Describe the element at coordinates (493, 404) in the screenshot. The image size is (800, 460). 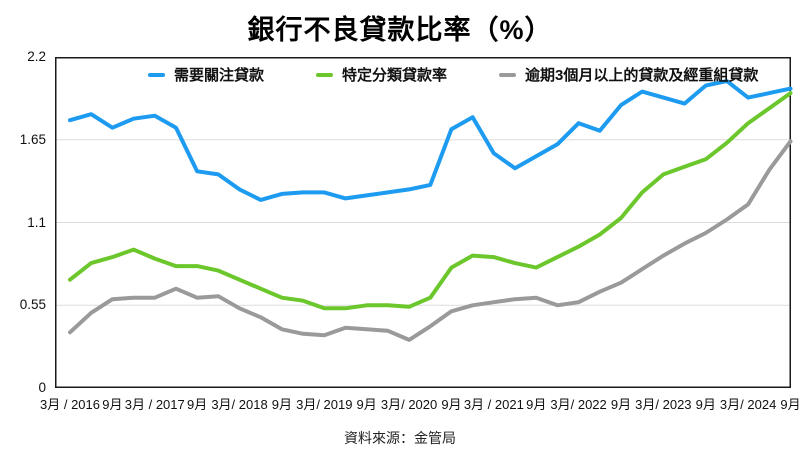
I see `x-tick-label: 3月 / 2021` at that location.